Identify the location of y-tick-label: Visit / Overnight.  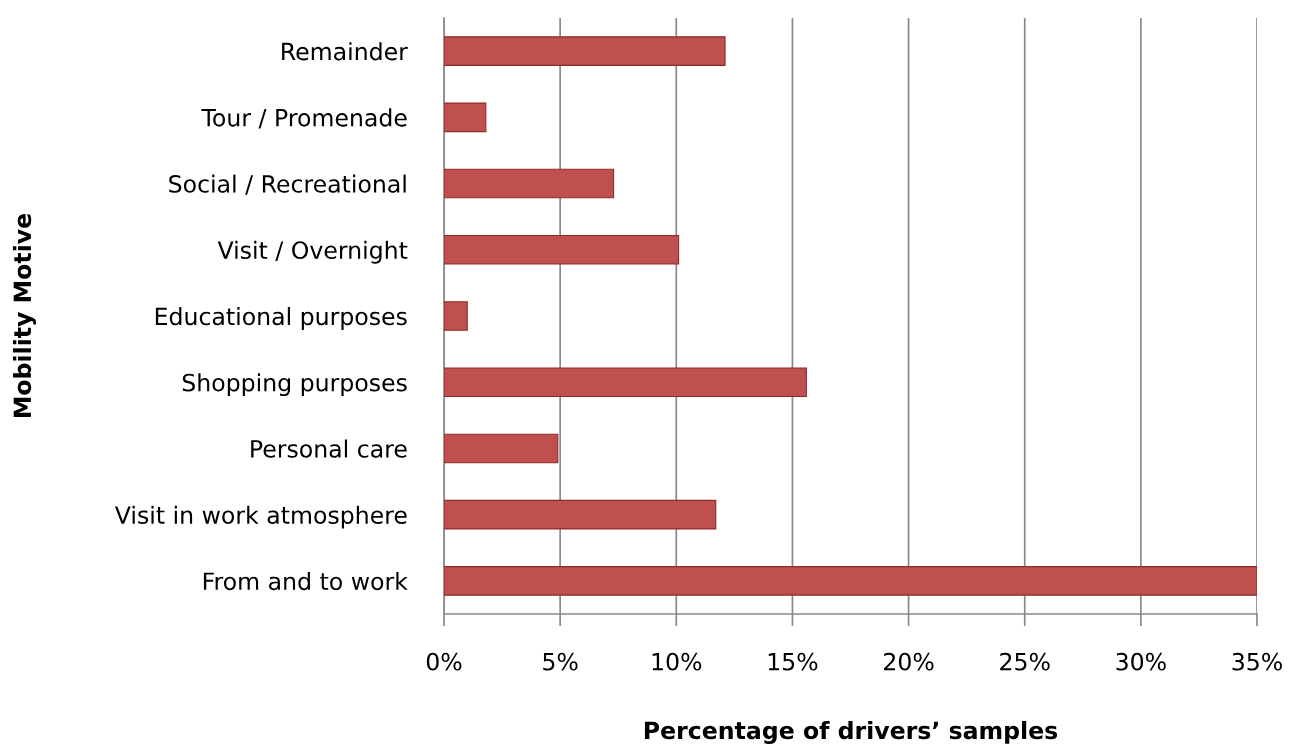
(312, 252).